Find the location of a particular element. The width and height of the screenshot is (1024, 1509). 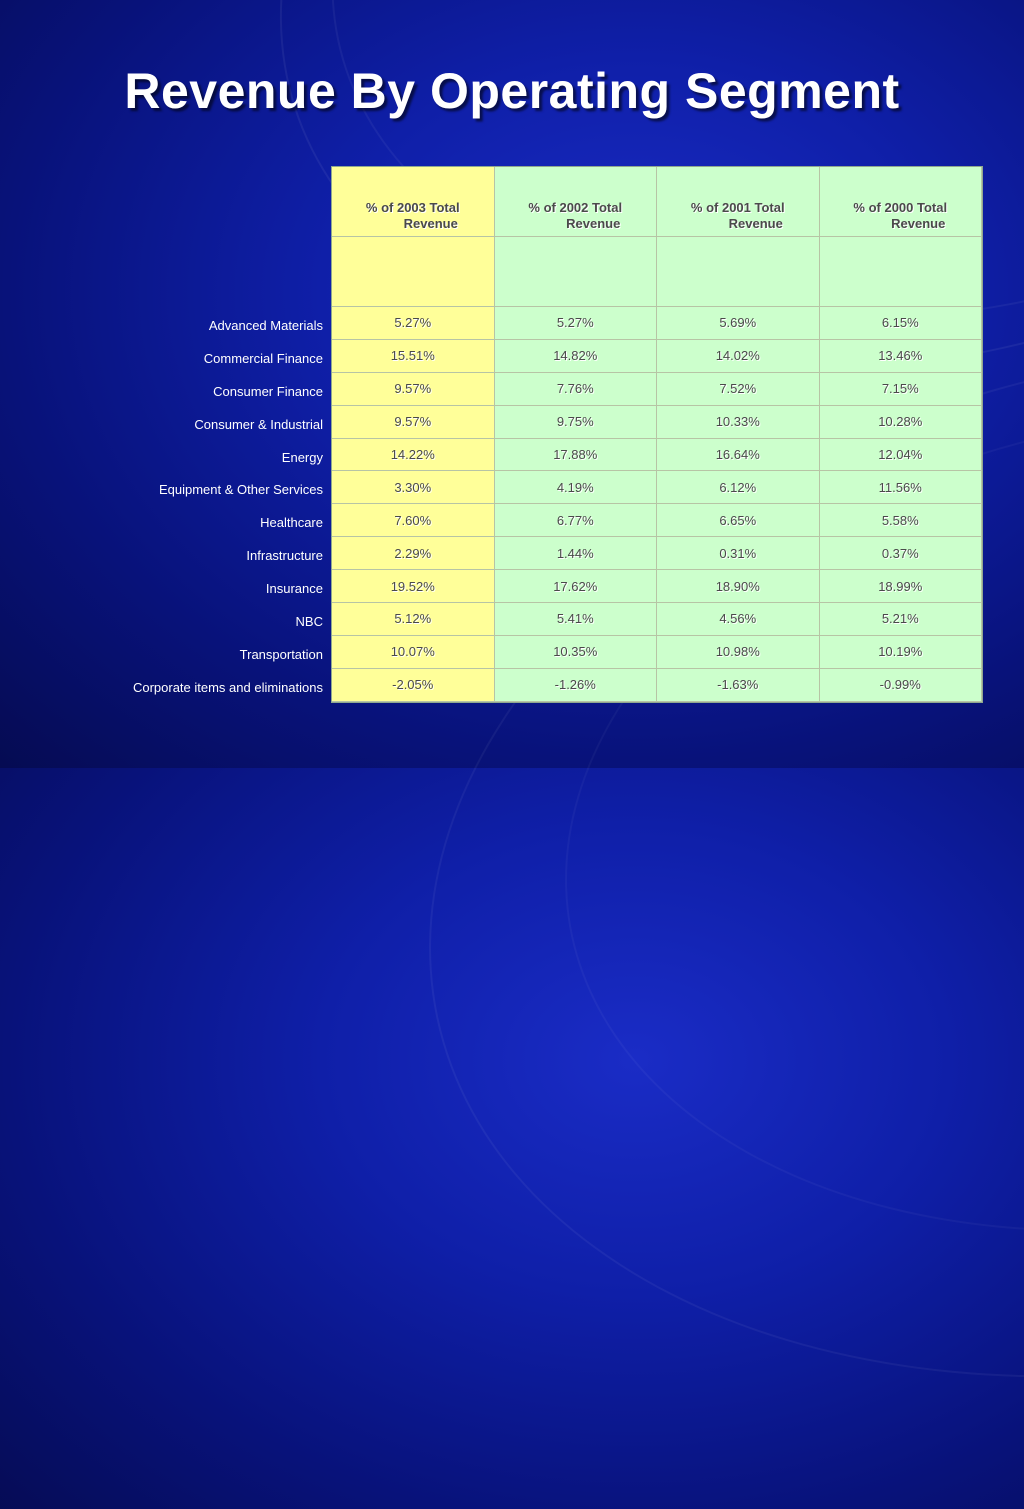

table-cell: 10.07% is located at coordinates (413, 652).